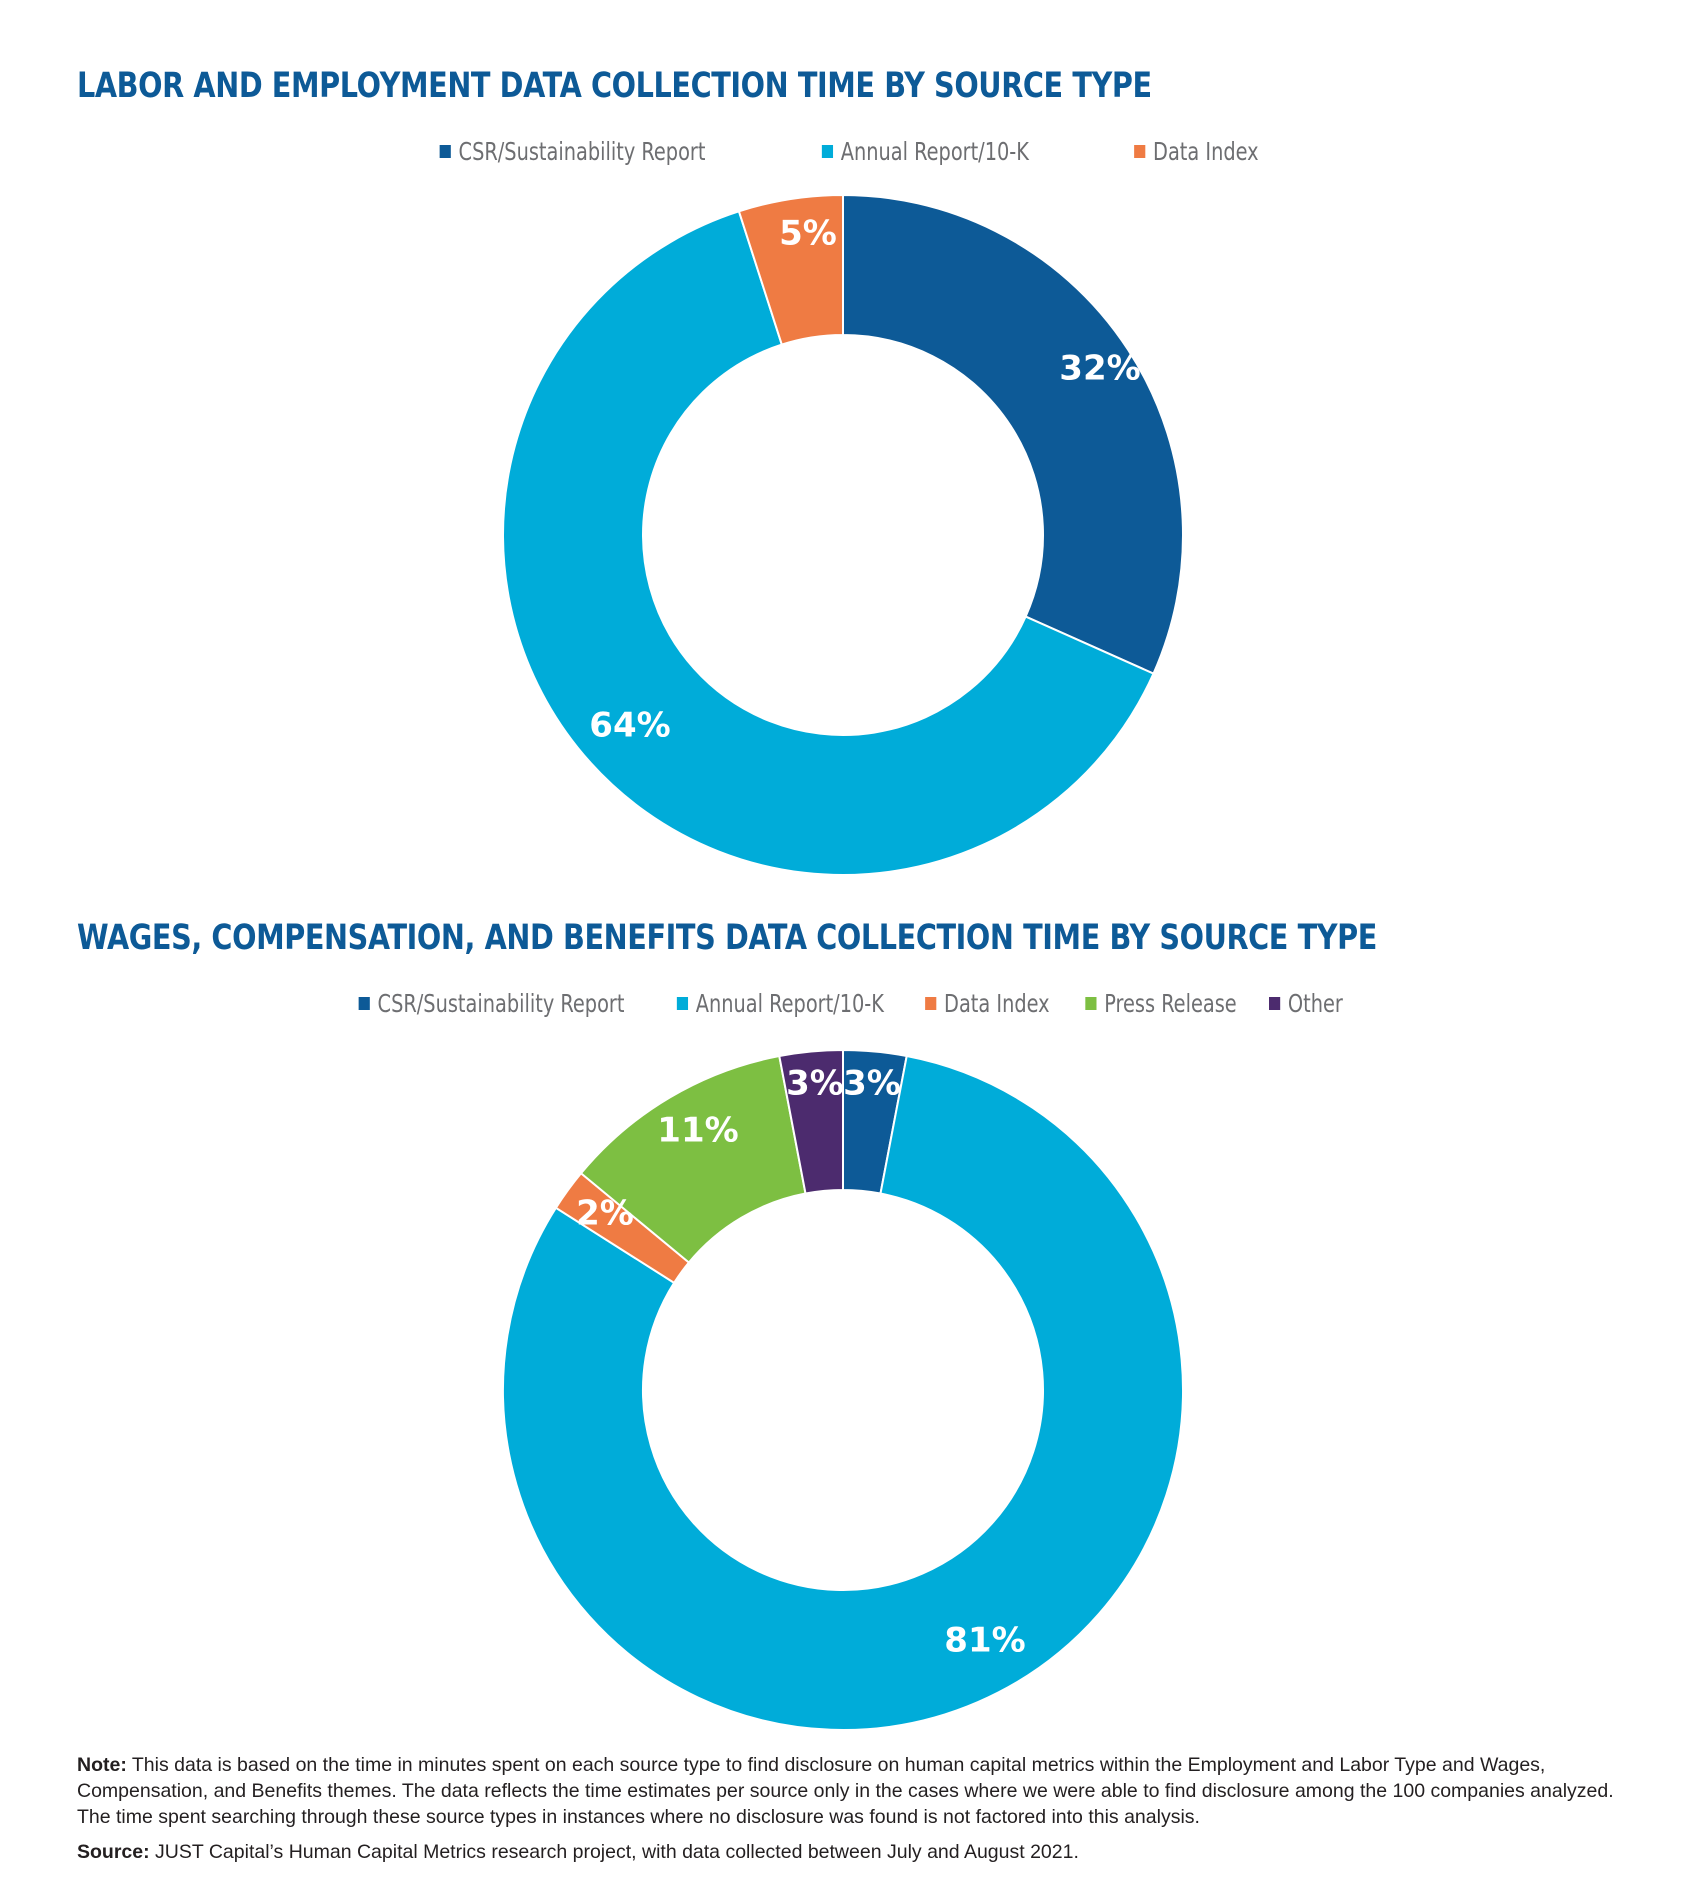 The height and width of the screenshot is (1897, 1686). Describe the element at coordinates (808, 234) in the screenshot. I see `slice-label-data-index: 5%` at that location.